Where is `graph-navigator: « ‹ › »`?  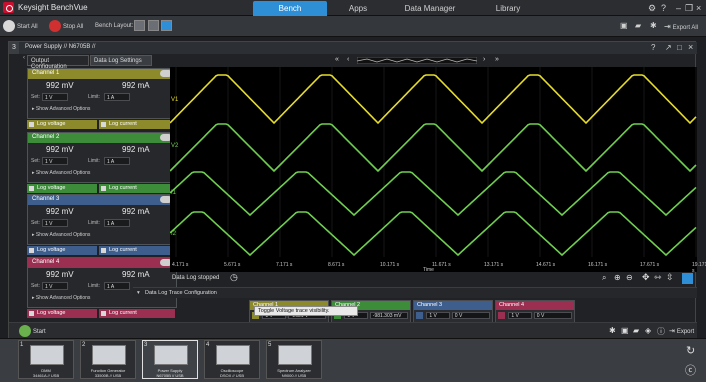
graph-navigator: « ‹ › » is located at coordinates (420, 60).